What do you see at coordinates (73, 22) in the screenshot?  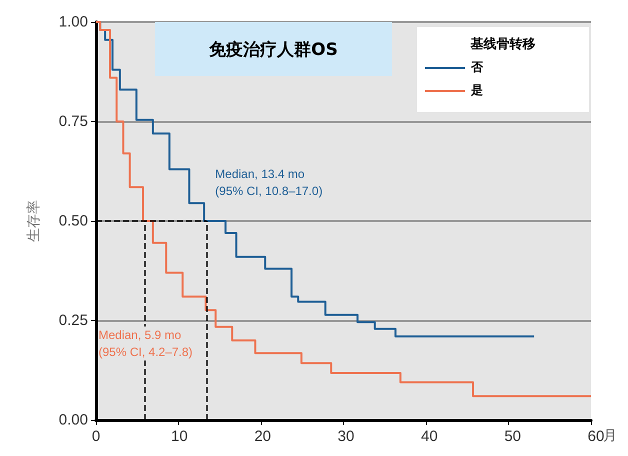 I see `y-tick-label: 1.00` at bounding box center [73, 22].